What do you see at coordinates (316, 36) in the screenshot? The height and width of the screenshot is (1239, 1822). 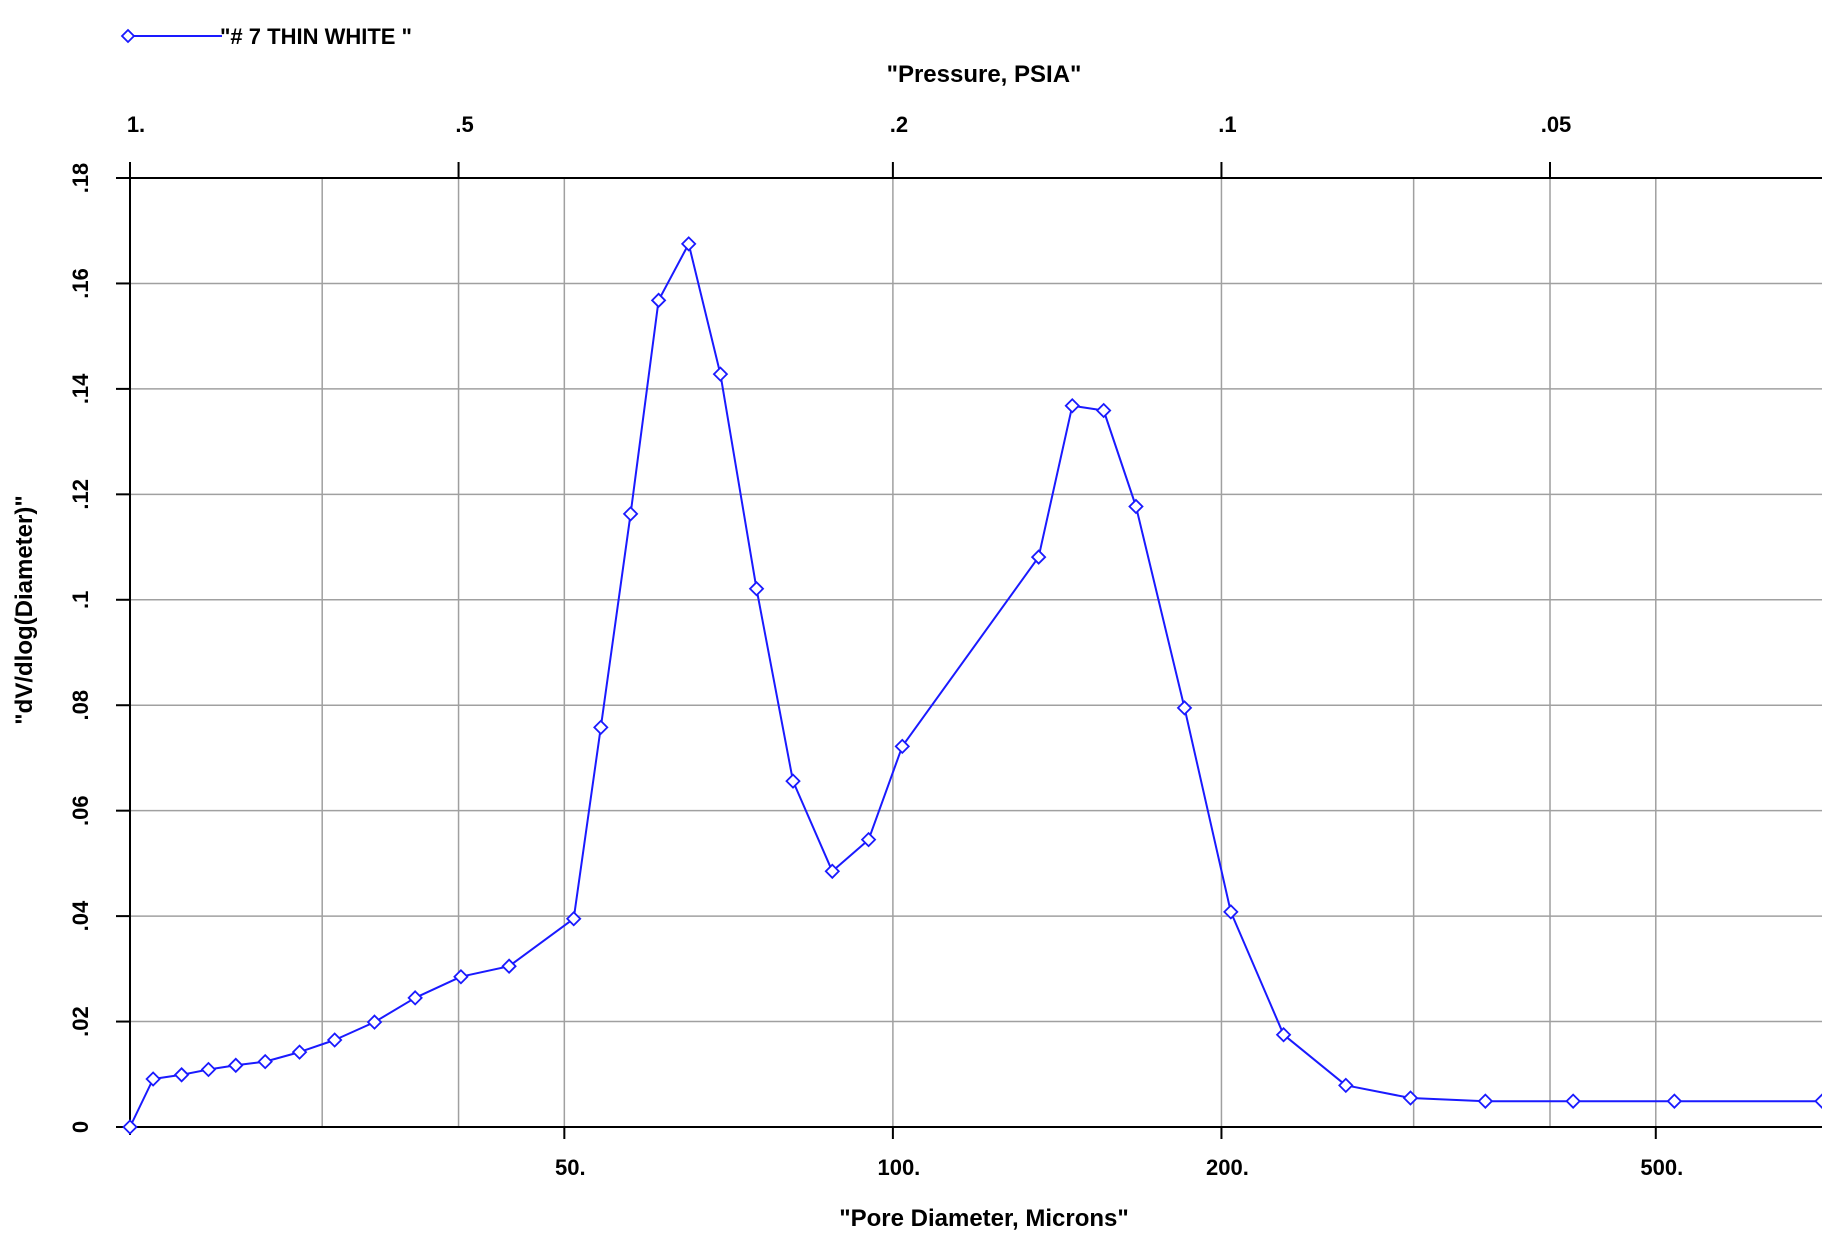 I see `legend-label: "# 7 THIN WHITE "` at bounding box center [316, 36].